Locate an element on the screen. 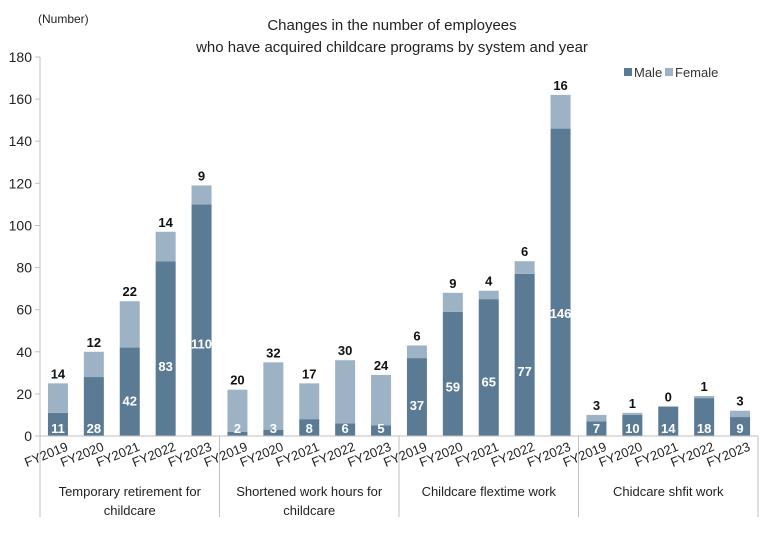 This screenshot has height=540, width=768. label-female-value: 22 is located at coordinates (130, 291).